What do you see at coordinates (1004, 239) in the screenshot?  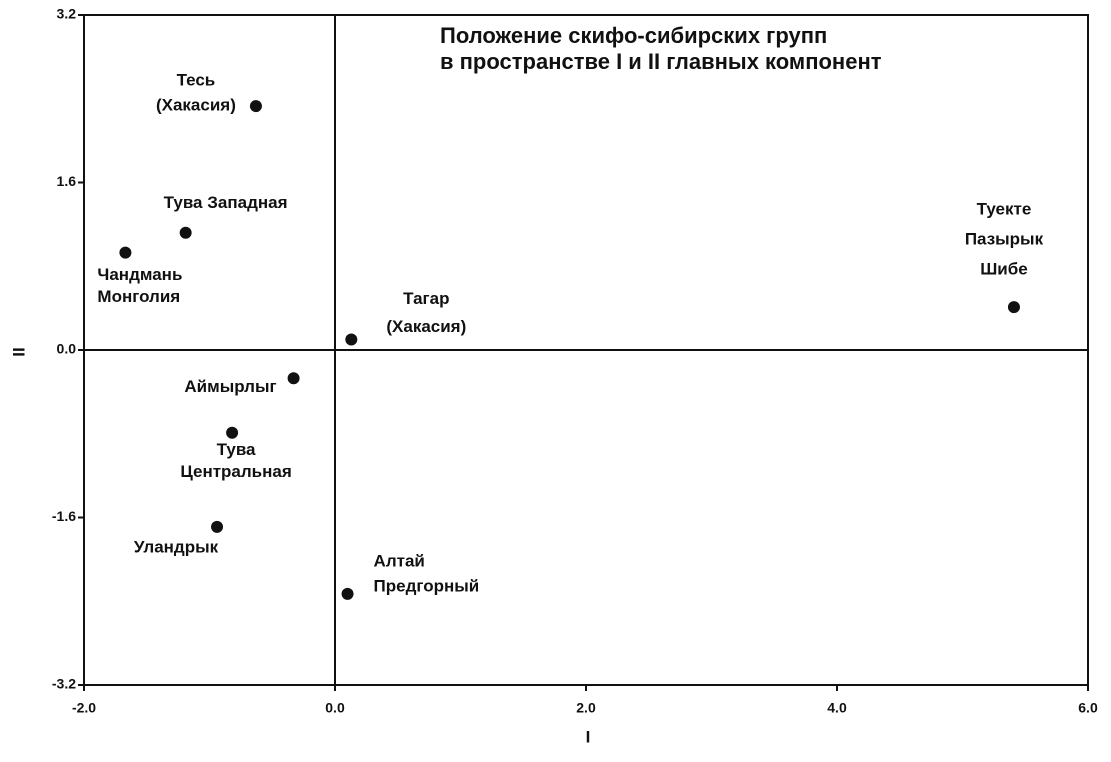 I see `point-label: Пазырык` at bounding box center [1004, 239].